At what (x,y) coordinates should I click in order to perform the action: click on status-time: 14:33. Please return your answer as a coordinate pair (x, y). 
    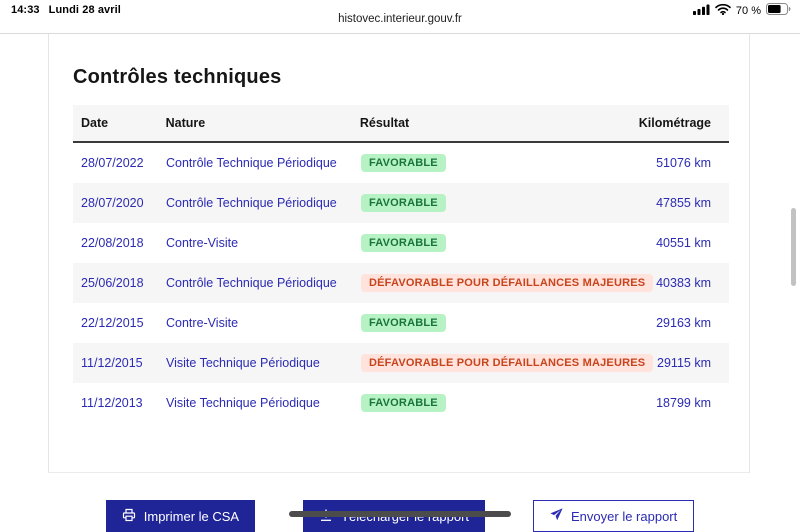
    Looking at the image, I should click on (25, 10).